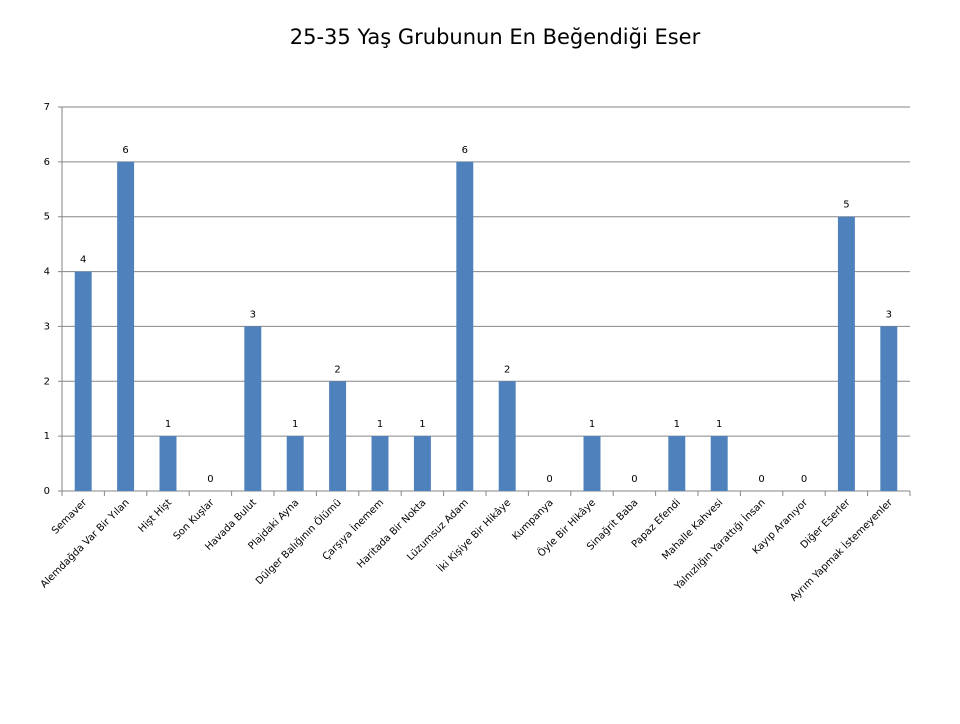 The image size is (960, 724). What do you see at coordinates (47, 272) in the screenshot?
I see `y-tick-label: 4` at bounding box center [47, 272].